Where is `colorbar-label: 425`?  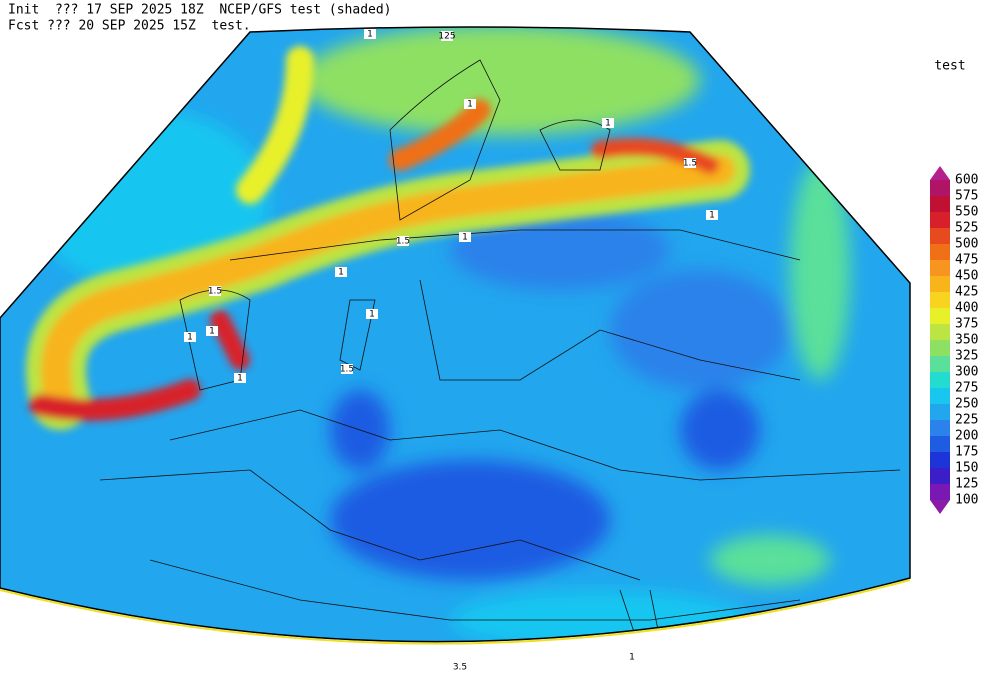
colorbar-label: 425 is located at coordinates (966, 292).